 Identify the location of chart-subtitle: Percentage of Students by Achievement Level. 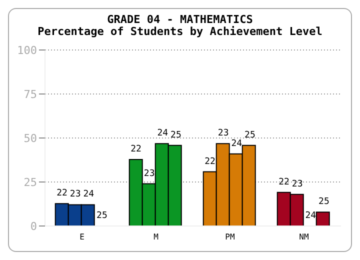
(180, 31).